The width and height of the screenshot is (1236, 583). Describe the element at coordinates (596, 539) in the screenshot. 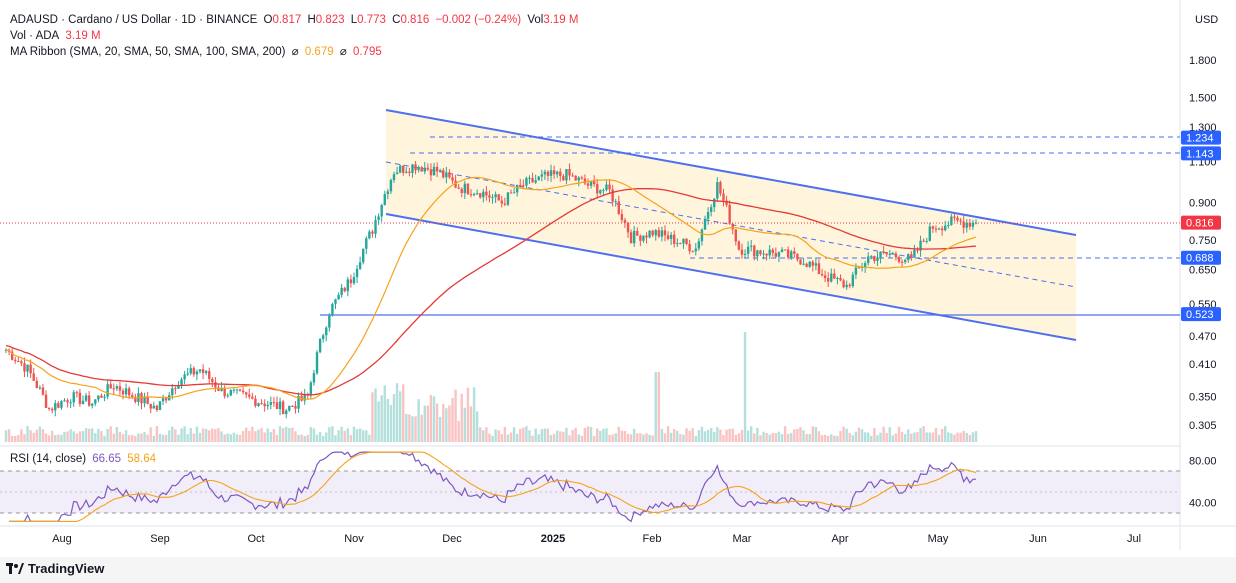

I see `time-axis: Aug Sep Oct Nov Dec 2025 Feb Mar Apr May Jun Jul` at that location.